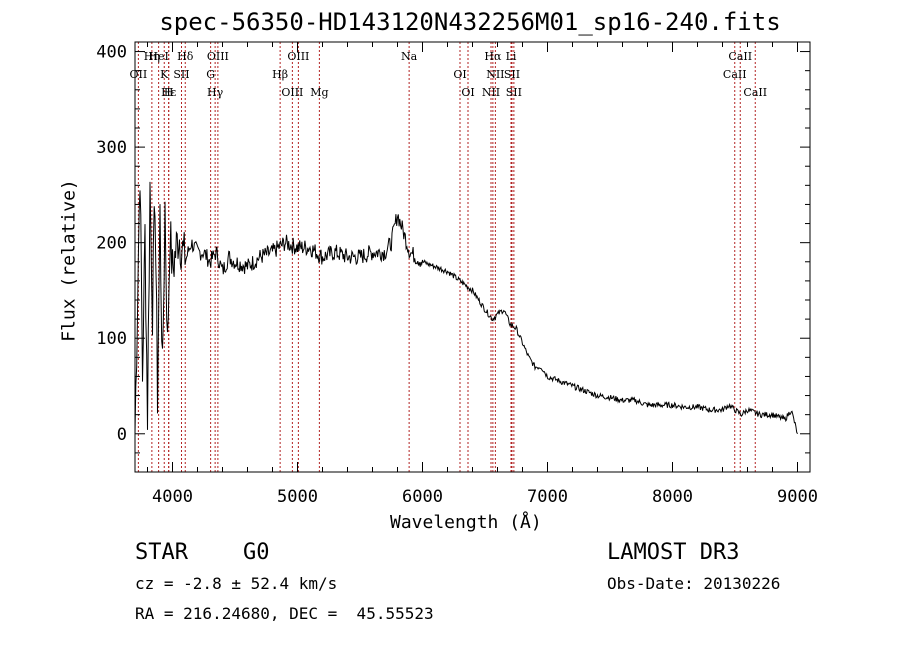 The image size is (900, 649). What do you see at coordinates (740, 56) in the screenshot?
I see `marker-label-24: CaII` at bounding box center [740, 56].